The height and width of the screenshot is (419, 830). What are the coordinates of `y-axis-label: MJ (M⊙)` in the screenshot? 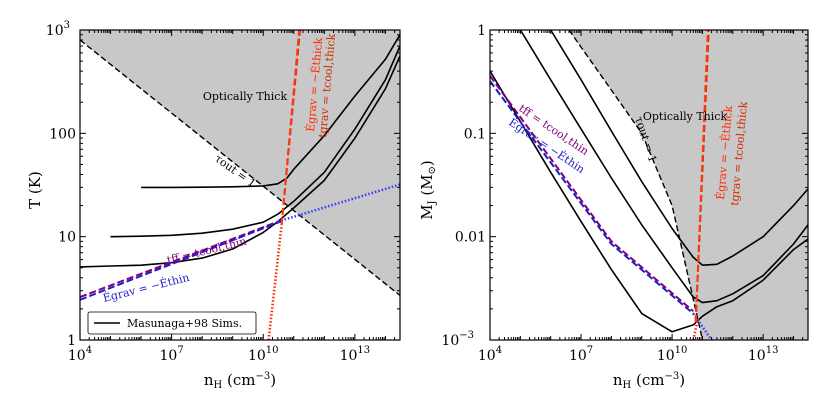 It's located at (428, 190).